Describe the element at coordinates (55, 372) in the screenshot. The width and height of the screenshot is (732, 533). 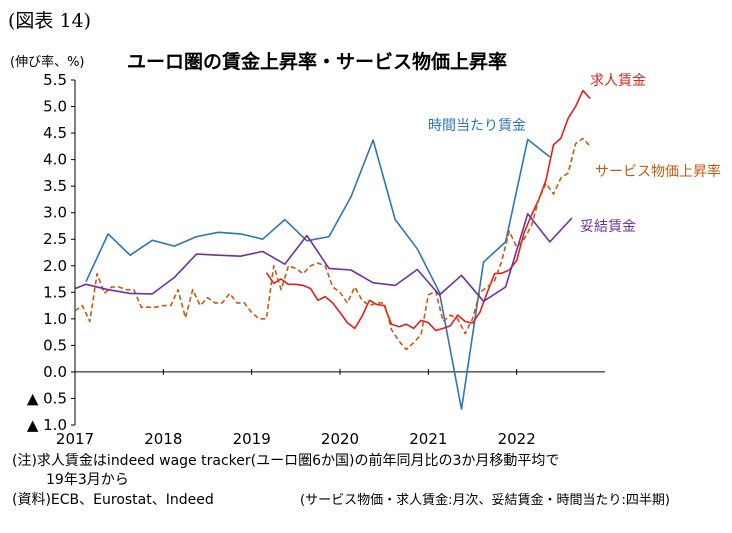
I see `y-tick-label: 0.0` at that location.